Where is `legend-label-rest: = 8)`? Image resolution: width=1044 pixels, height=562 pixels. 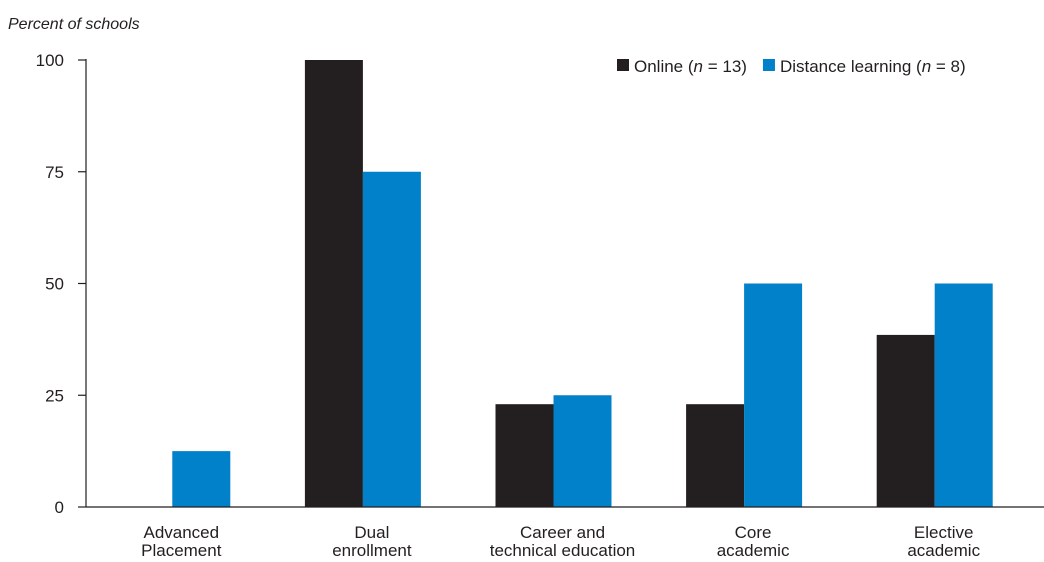
legend-label-rest: = 8) is located at coordinates (948, 66).